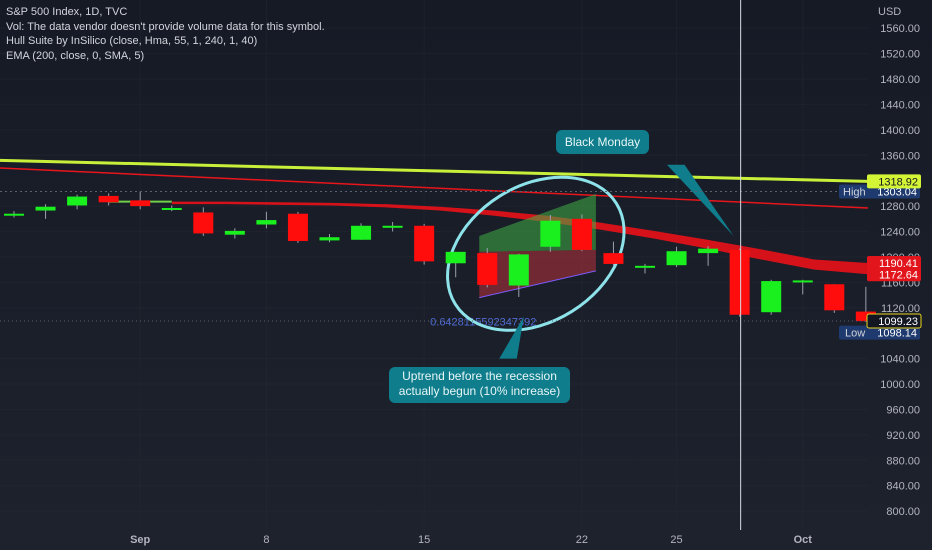 This screenshot has height=550, width=932. I want to click on drawing-tools: 0.6428115592347392, so click(576, 254).